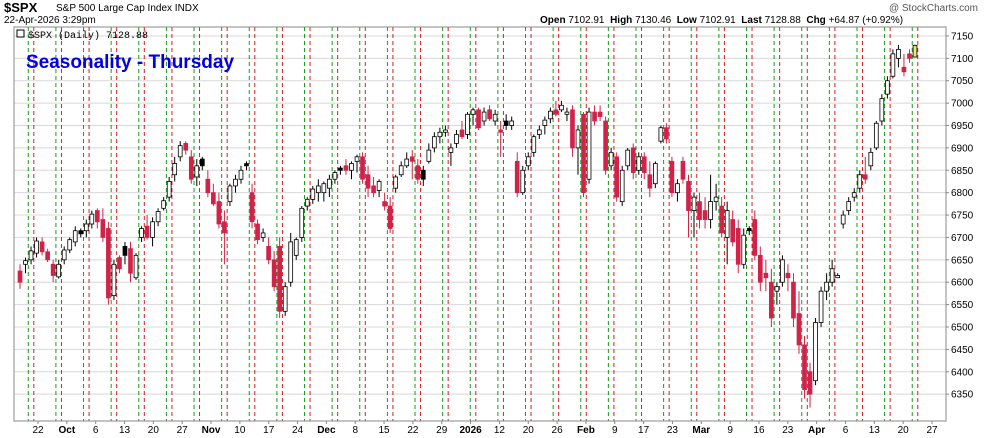  Describe the element at coordinates (686, 20) in the screenshot. I see `low-label: Low` at that location.